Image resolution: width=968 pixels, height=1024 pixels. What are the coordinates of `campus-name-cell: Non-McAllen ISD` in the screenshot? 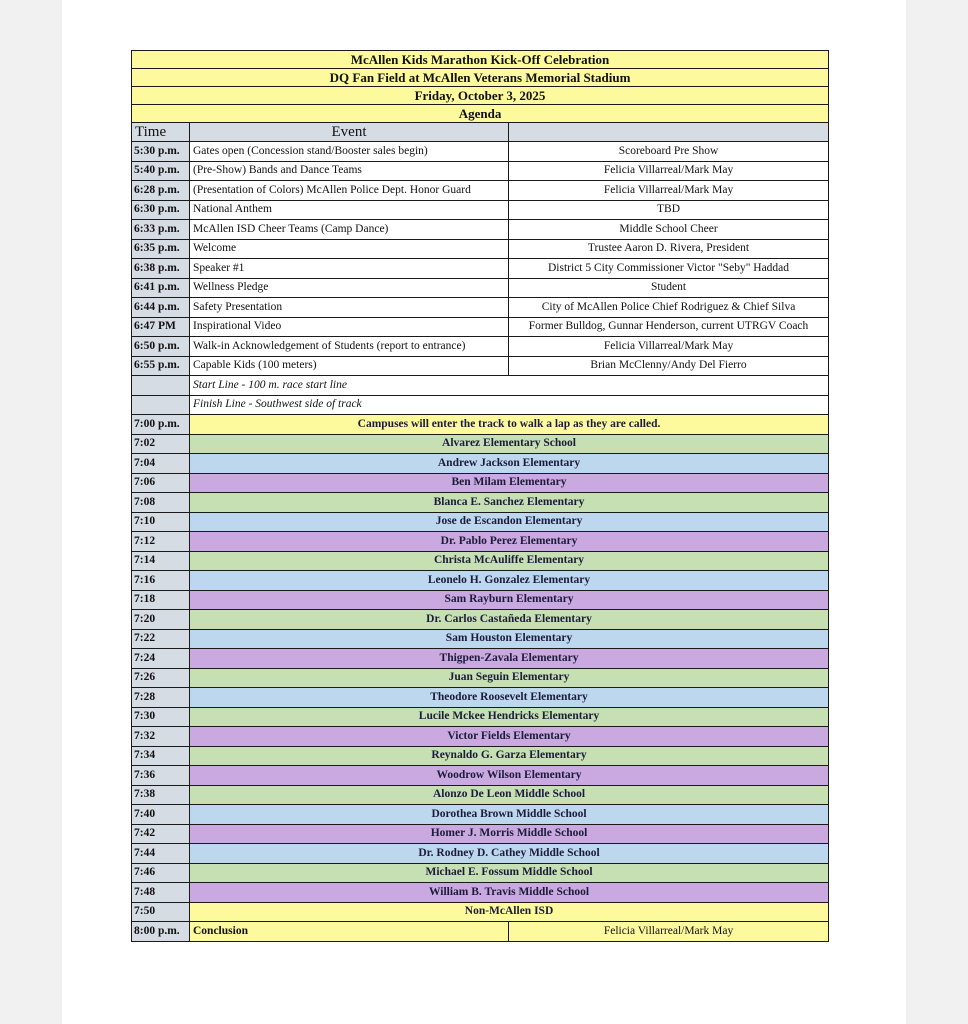 It's located at (509, 911).